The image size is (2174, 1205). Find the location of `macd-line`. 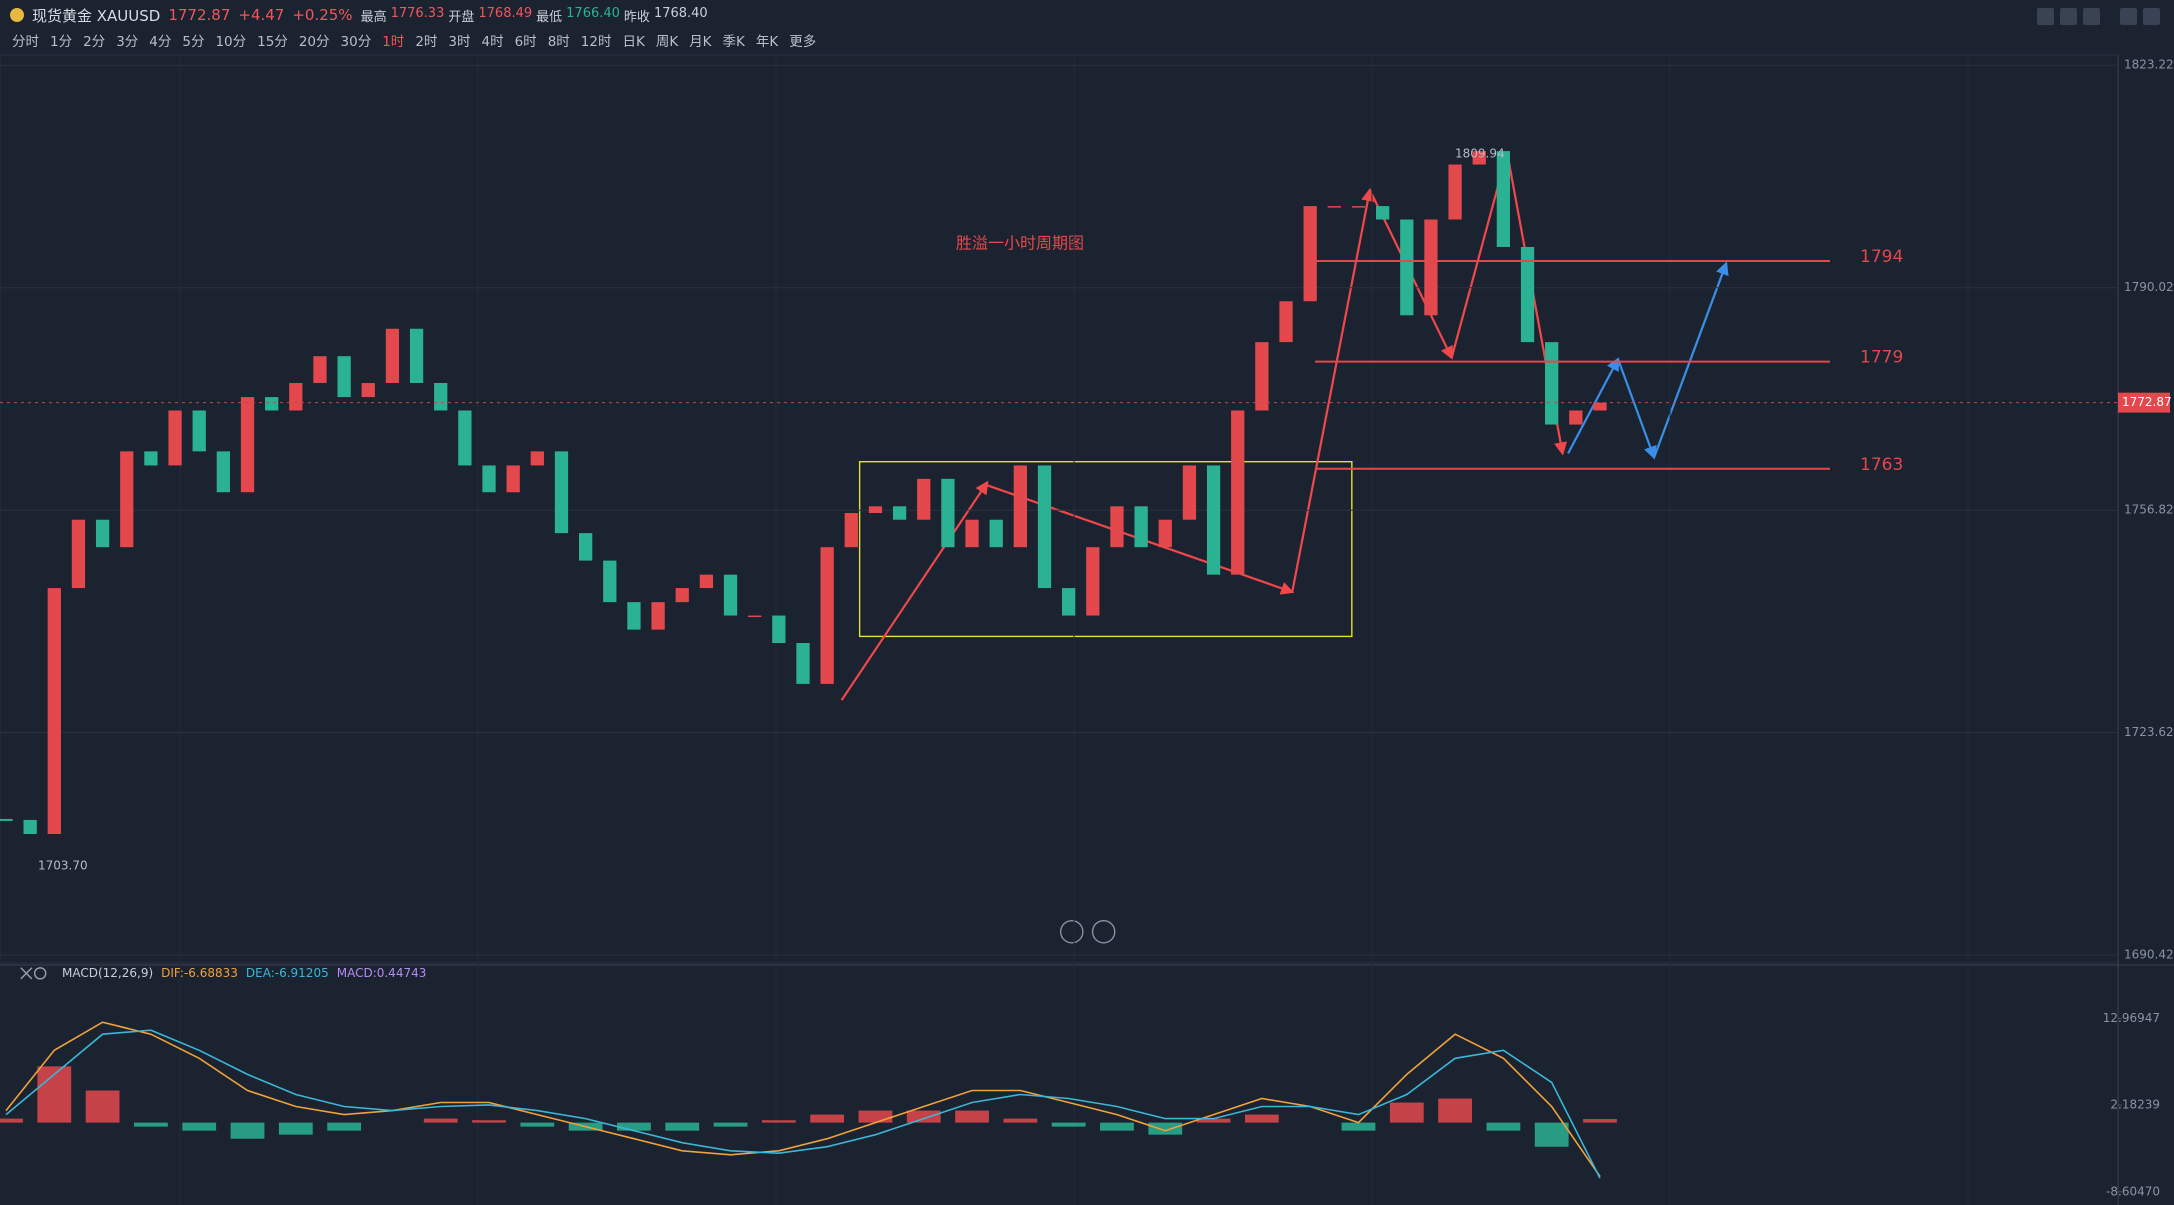

macd-line is located at coordinates (803, 1099).